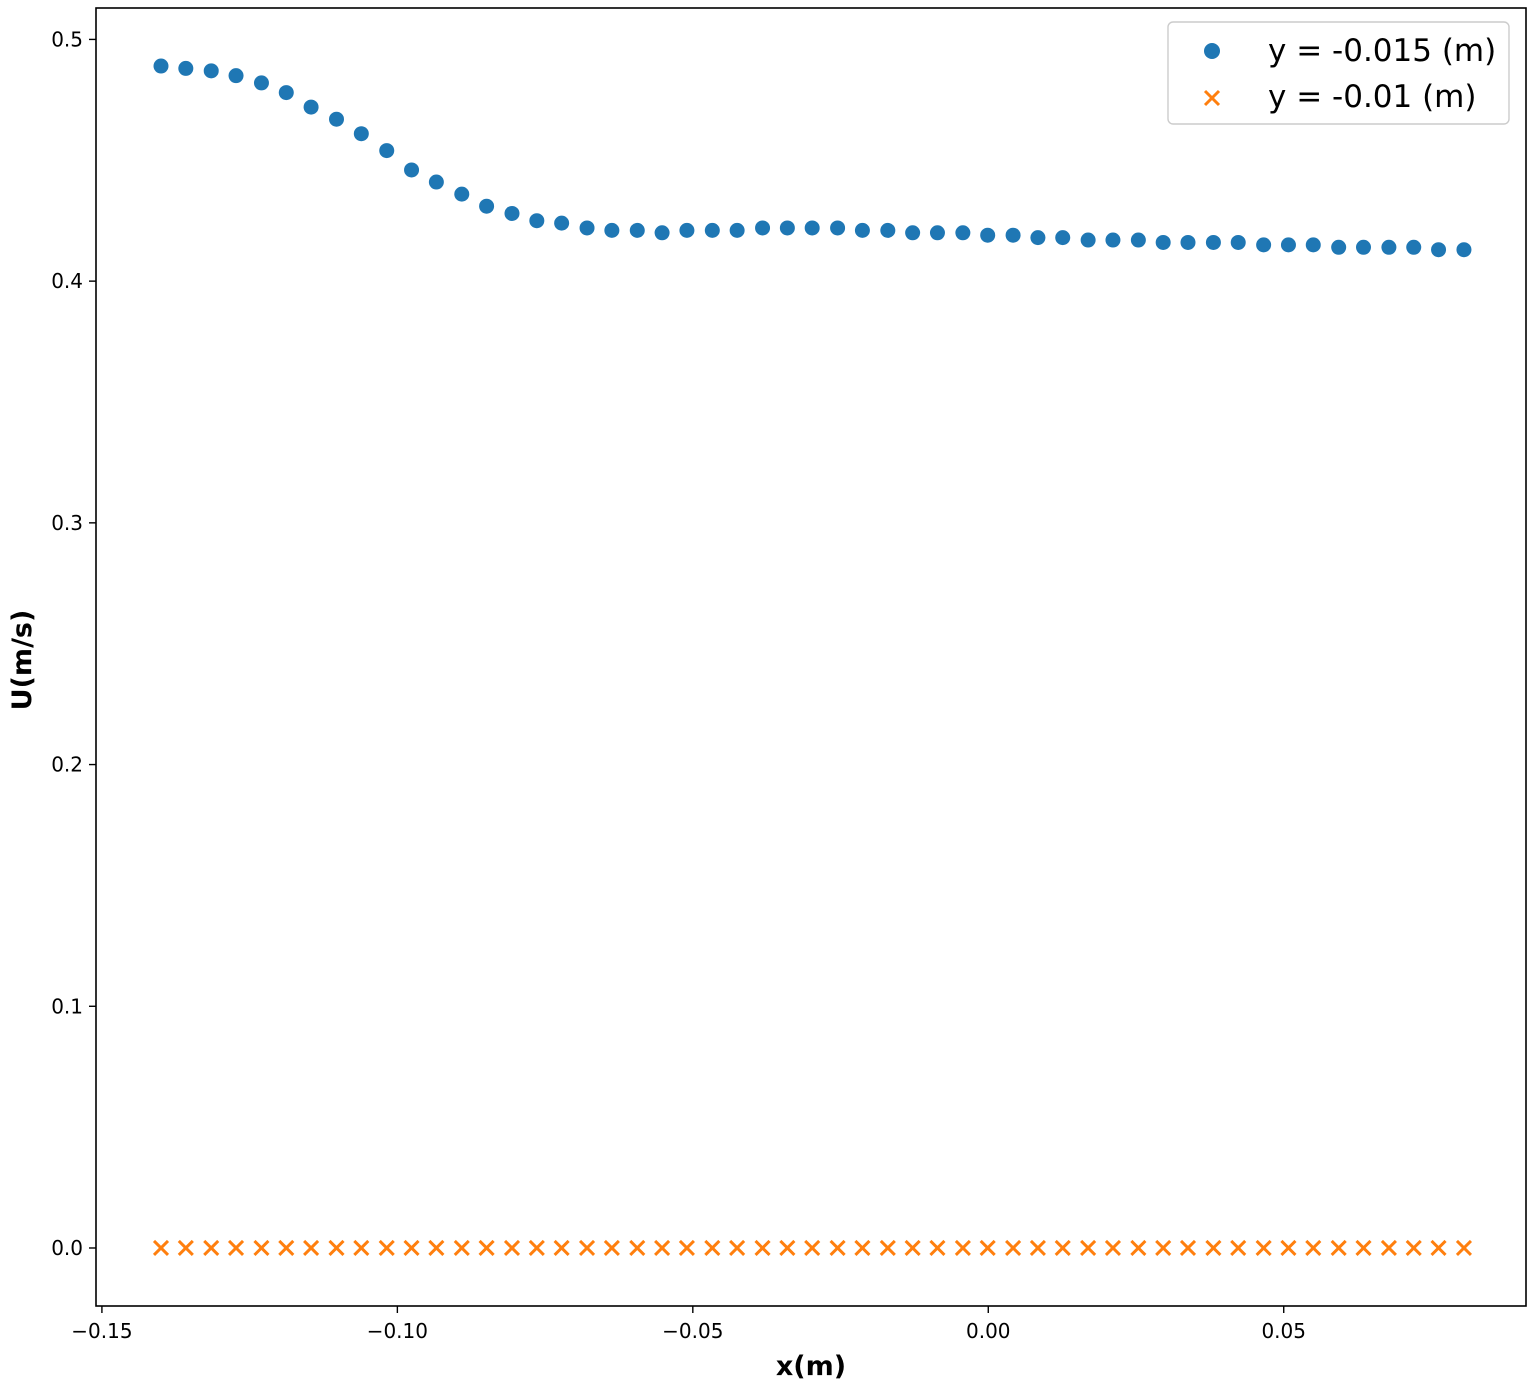 The width and height of the screenshot is (1535, 1392). I want to click on x-tick-label: −0.10, so click(397, 1331).